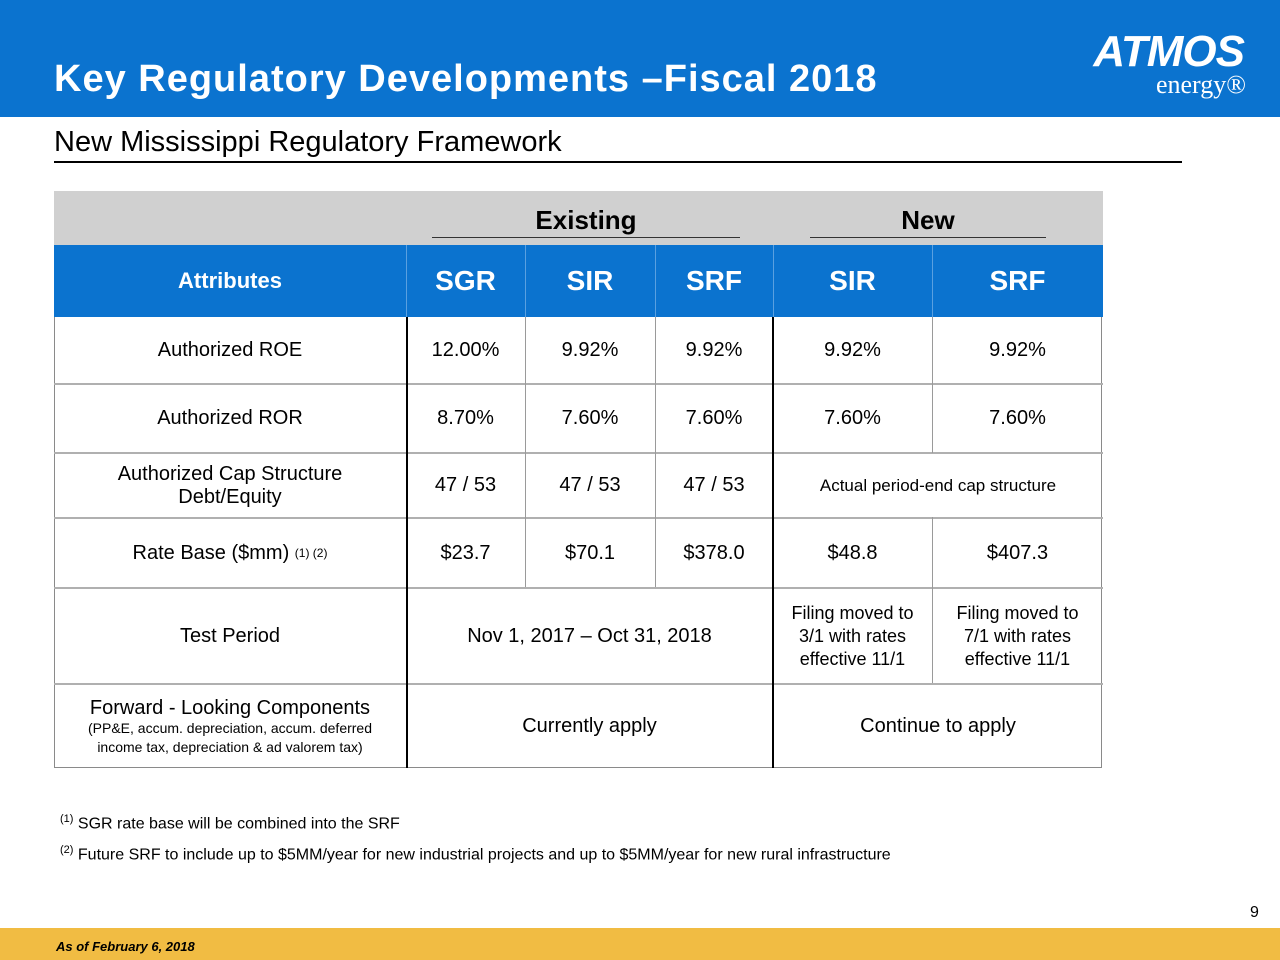  I want to click on row-label-test-period: Test Period, so click(230, 635).